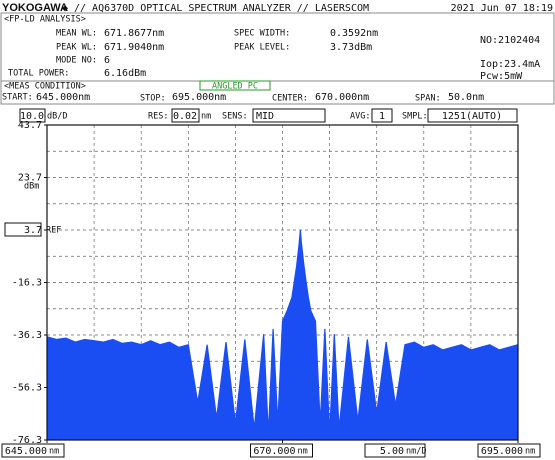 The height and width of the screenshot is (460, 555). Describe the element at coordinates (206, 117) in the screenshot. I see `unit: nm` at that location.